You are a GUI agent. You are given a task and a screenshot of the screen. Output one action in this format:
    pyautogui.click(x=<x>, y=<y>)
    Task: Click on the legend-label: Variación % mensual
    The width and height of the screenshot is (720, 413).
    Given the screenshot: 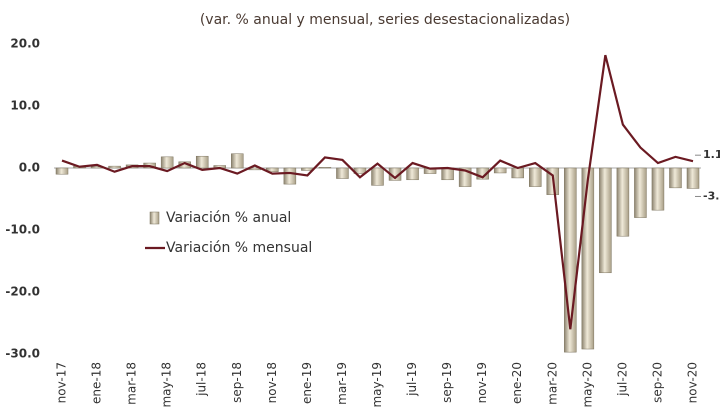 What is the action you would take?
    pyautogui.click(x=239, y=248)
    